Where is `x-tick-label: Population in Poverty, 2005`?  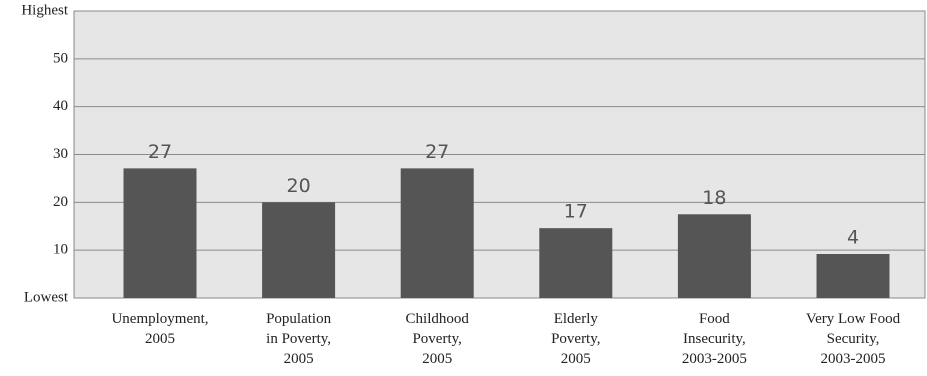
x-tick-label: Population in Poverty, 2005 is located at coordinates (299, 339).